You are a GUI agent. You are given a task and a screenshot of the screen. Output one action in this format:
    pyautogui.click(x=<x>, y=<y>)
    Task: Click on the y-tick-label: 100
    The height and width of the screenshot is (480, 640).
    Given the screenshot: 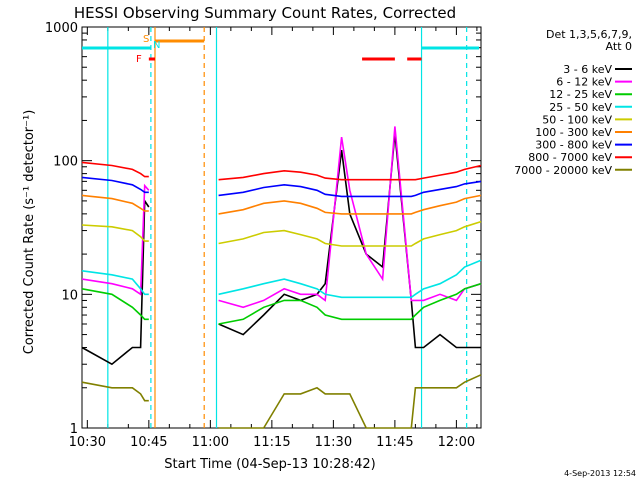 What is the action you would take?
    pyautogui.click(x=65, y=162)
    